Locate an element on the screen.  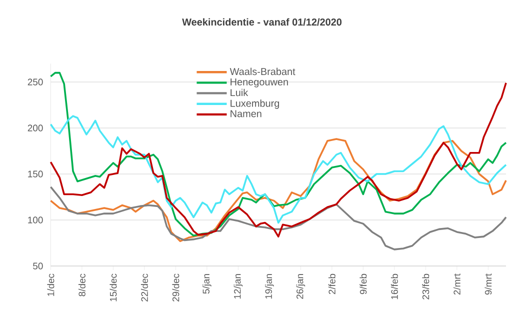
legend-label: Henegouwen is located at coordinates (259, 83).